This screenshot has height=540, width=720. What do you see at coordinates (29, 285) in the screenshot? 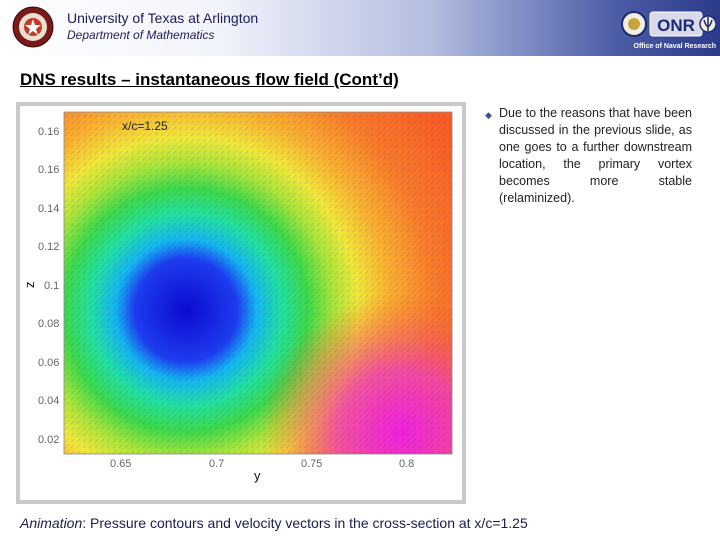
I see `y-axis-label: z` at bounding box center [29, 285].